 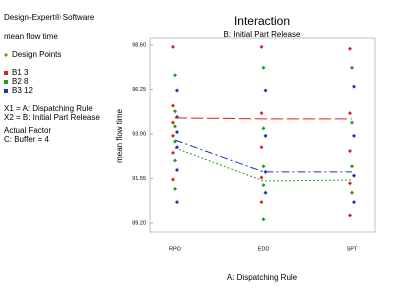 I want to click on chart-subtitle: B: Initial Part Release, so click(x=262, y=34).